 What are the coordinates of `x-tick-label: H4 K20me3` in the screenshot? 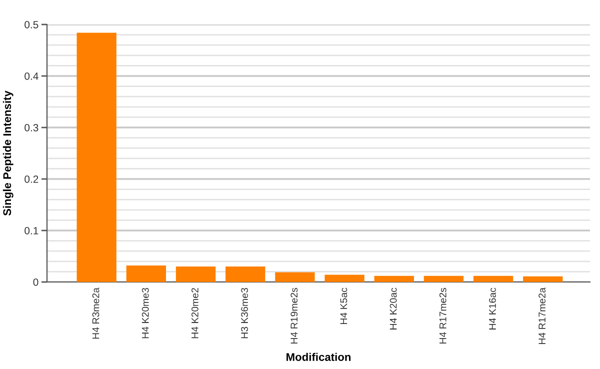 It's located at (145, 313).